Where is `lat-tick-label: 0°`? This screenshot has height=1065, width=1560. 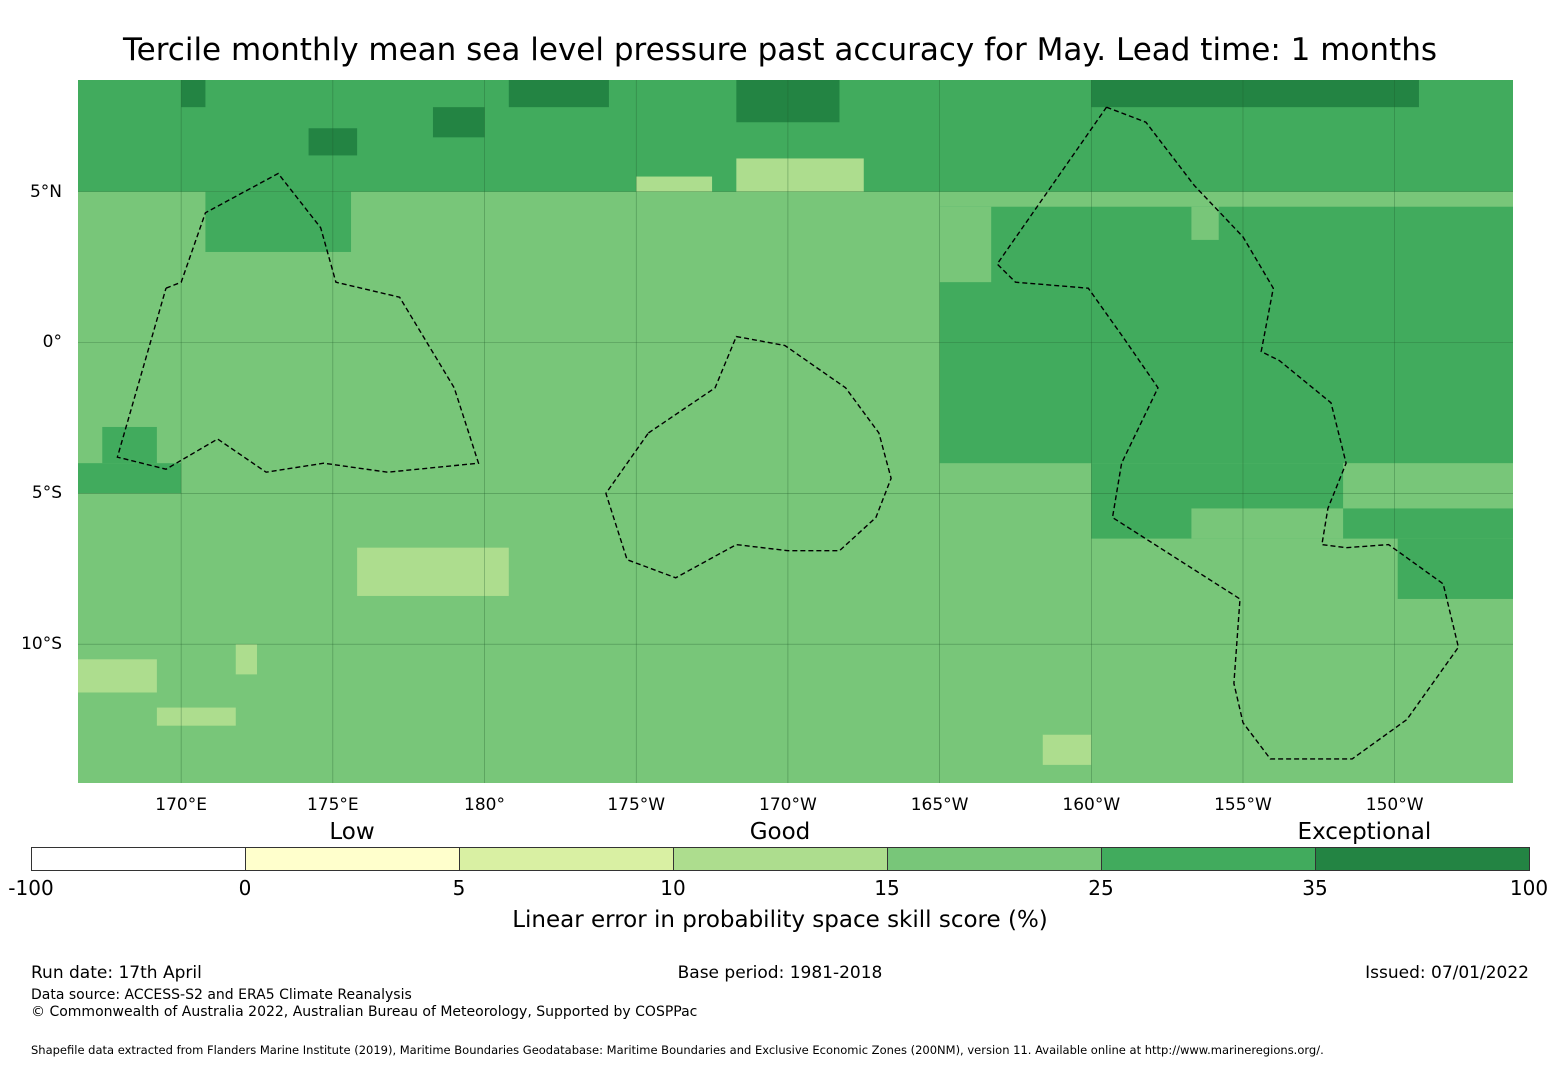 lat-tick-label: 0° is located at coordinates (52, 342).